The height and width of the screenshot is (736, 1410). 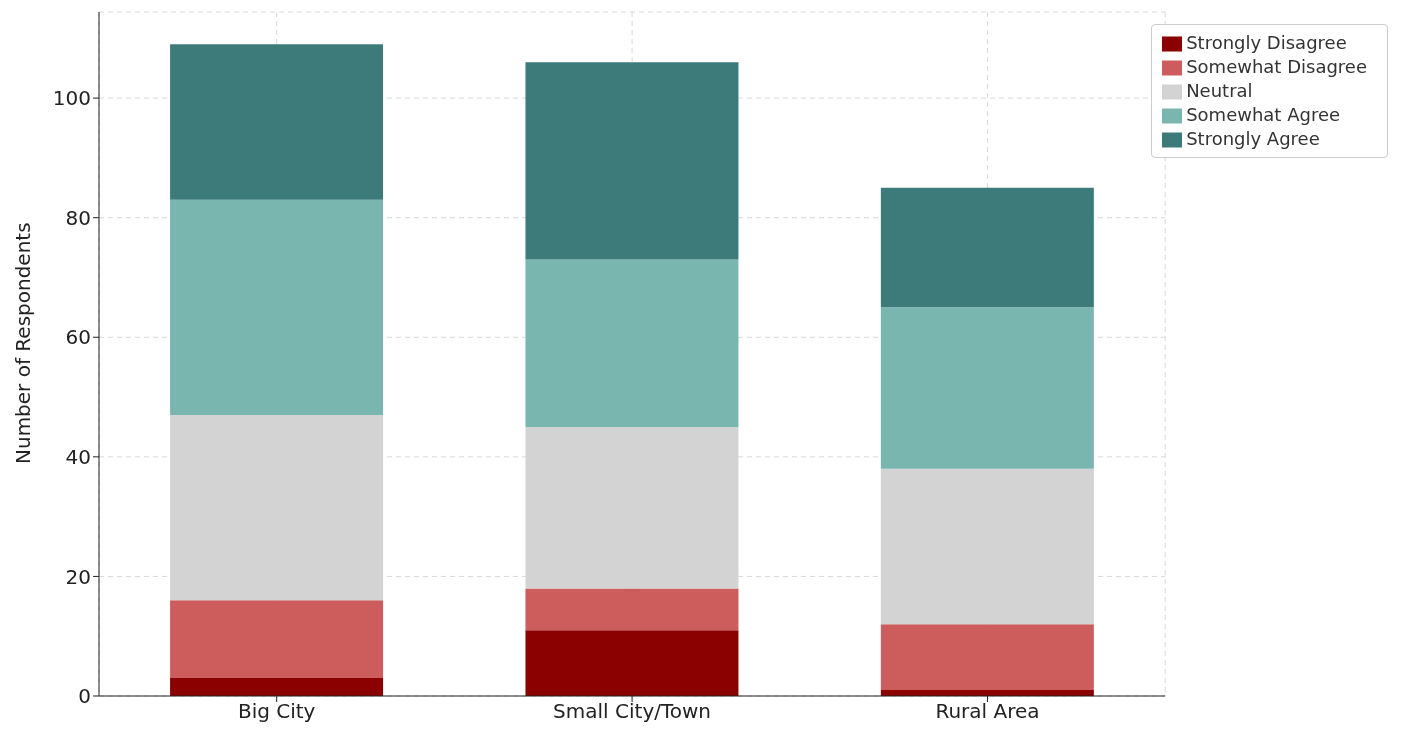 I want to click on legend-label: Strongly Disagree, so click(x=1266, y=42).